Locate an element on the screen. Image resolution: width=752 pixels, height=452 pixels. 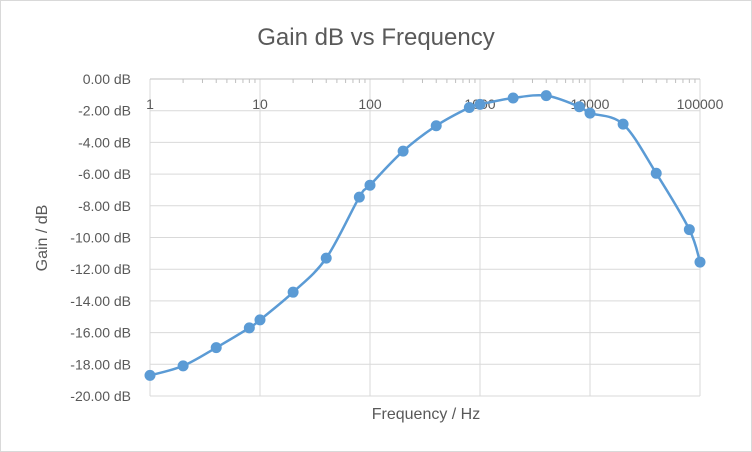
y-tick-label: -20.00 dB is located at coordinates (100, 396).